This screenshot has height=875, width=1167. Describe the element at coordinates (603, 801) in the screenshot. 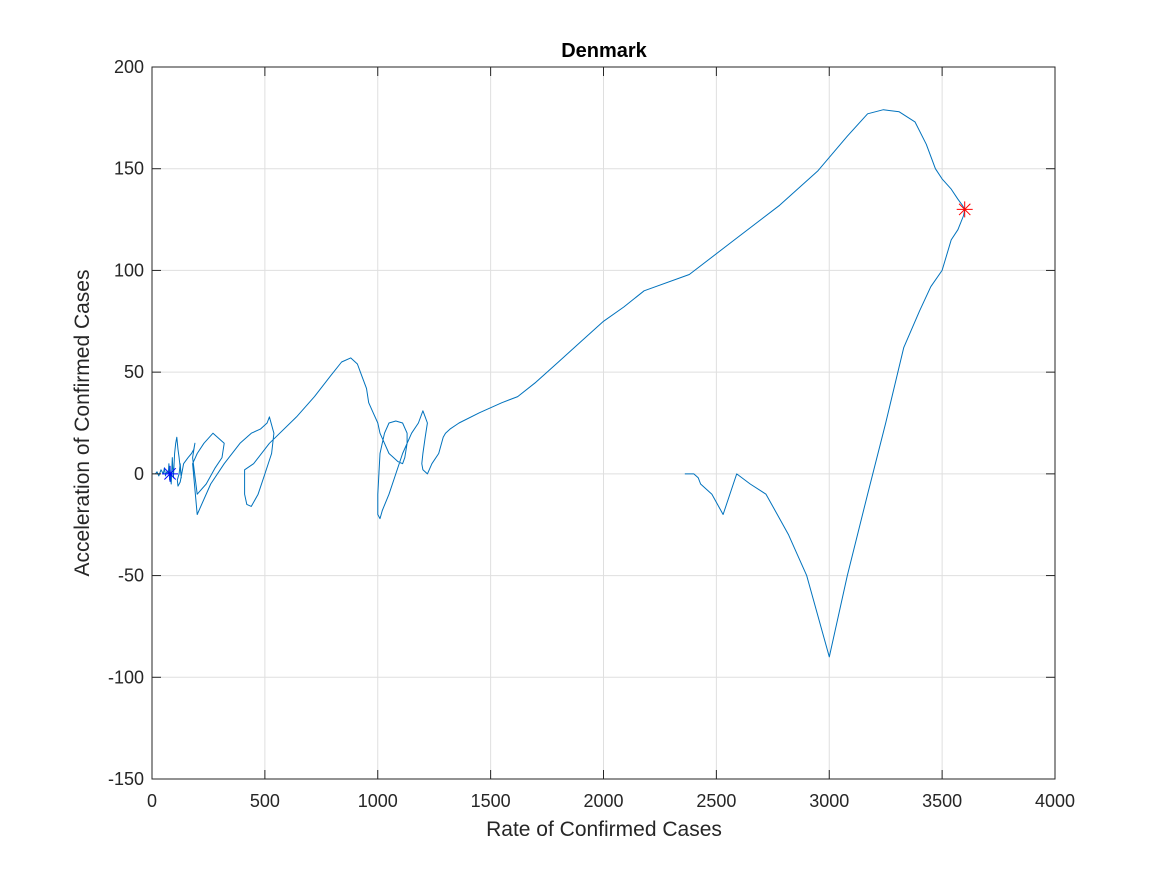

I see `x-tick-label: 2000` at that location.